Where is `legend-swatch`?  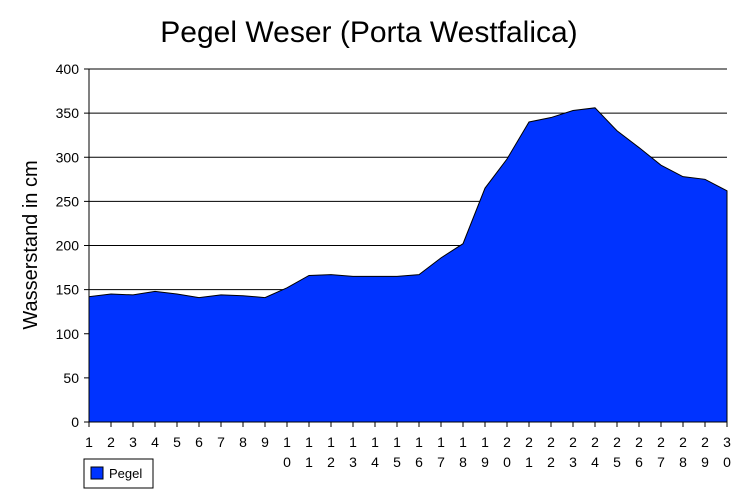
legend-swatch is located at coordinates (97, 473).